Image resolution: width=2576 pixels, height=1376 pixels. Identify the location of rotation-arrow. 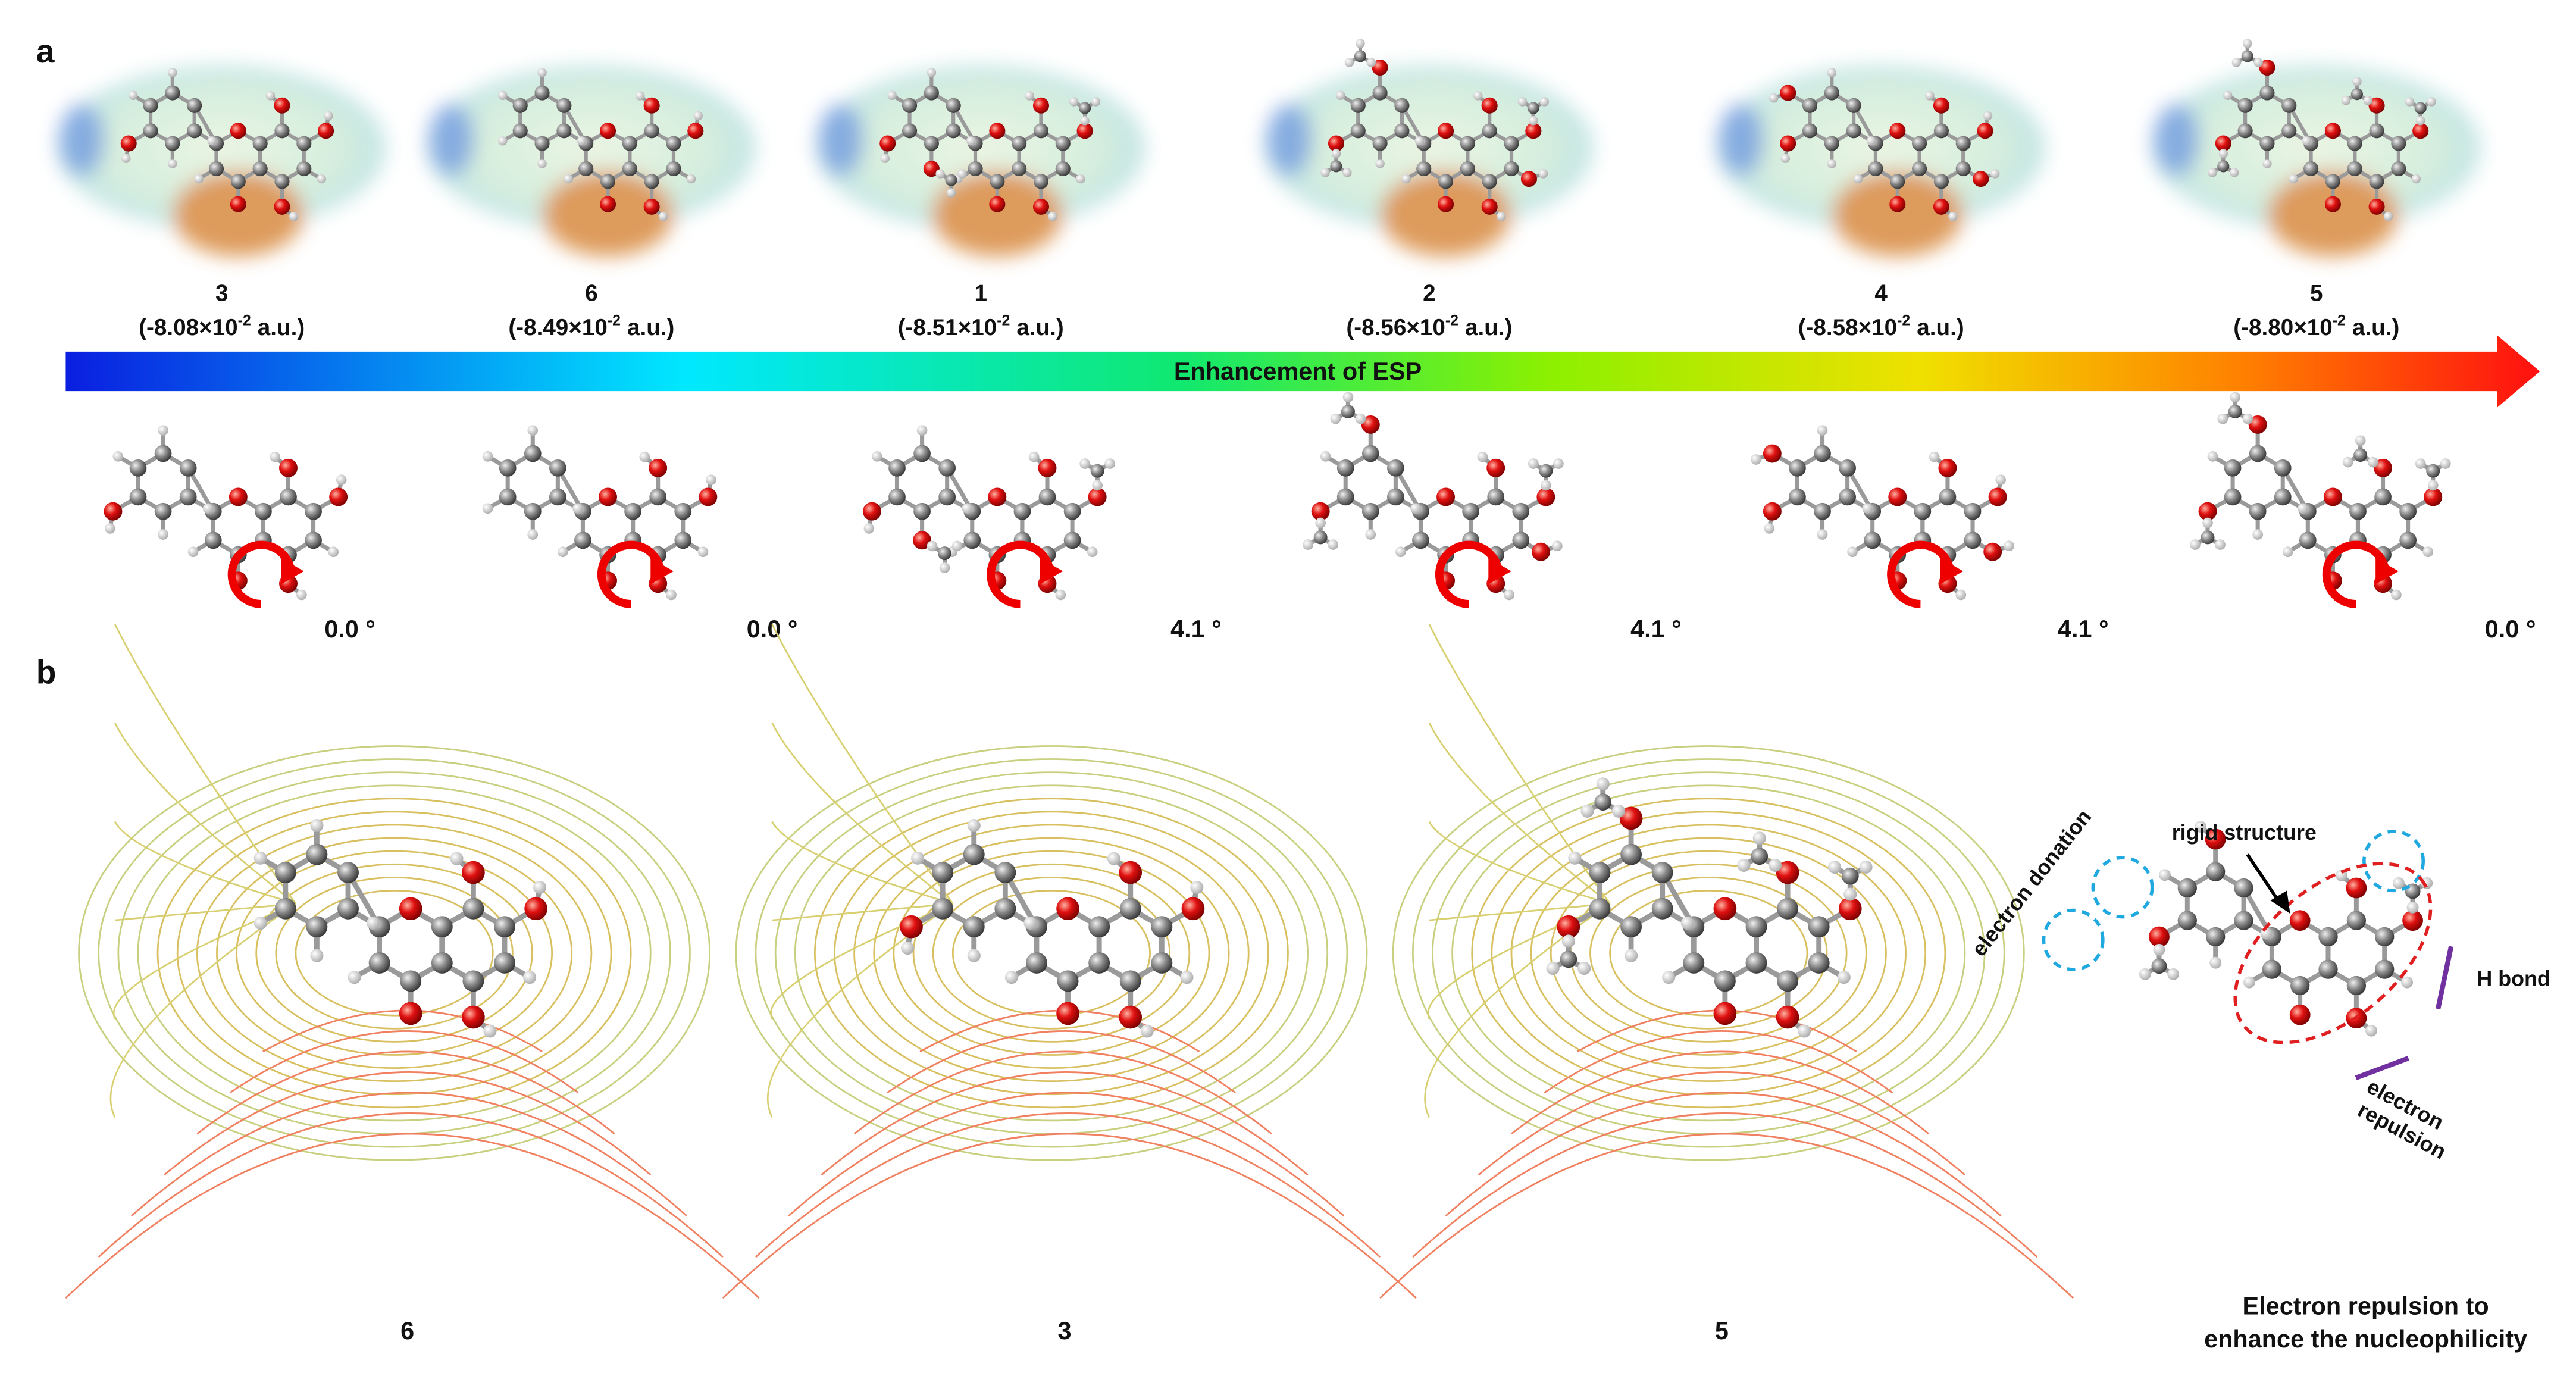
(631, 574).